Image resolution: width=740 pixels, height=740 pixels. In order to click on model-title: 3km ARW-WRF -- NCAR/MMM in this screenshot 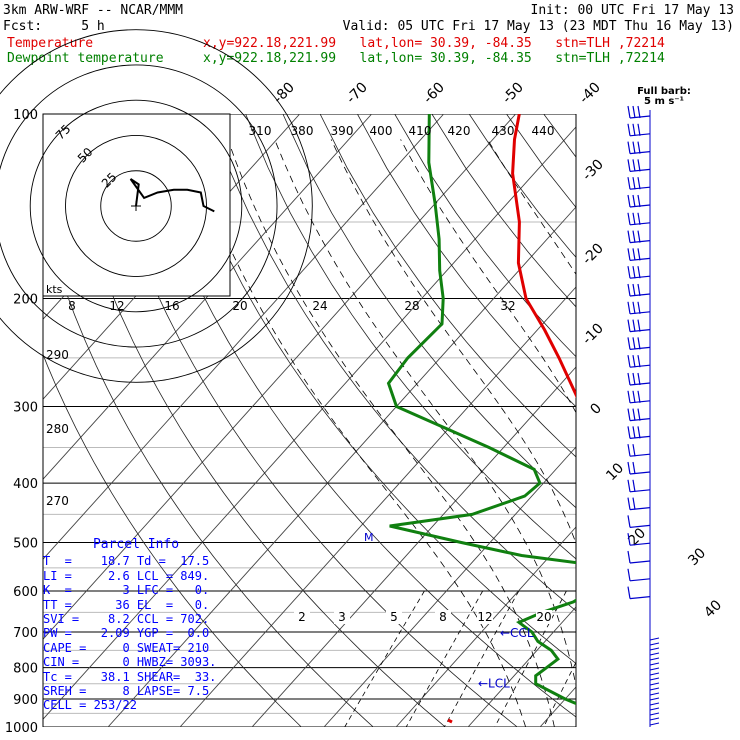, I will do `click(93, 10)`.